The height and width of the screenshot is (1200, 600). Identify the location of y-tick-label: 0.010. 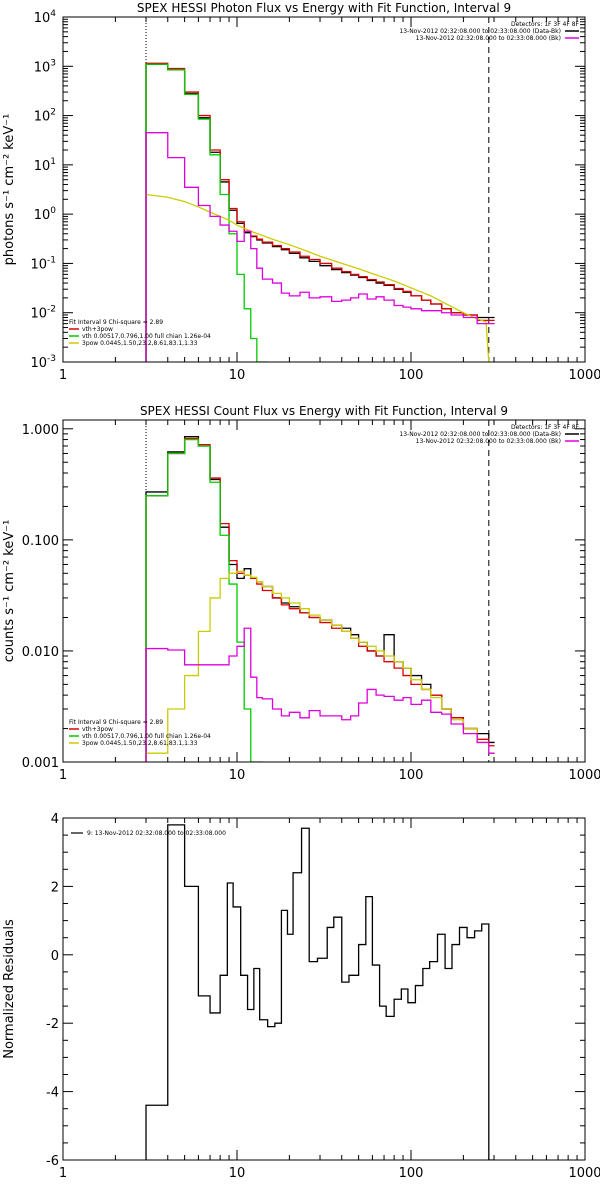
(40, 652).